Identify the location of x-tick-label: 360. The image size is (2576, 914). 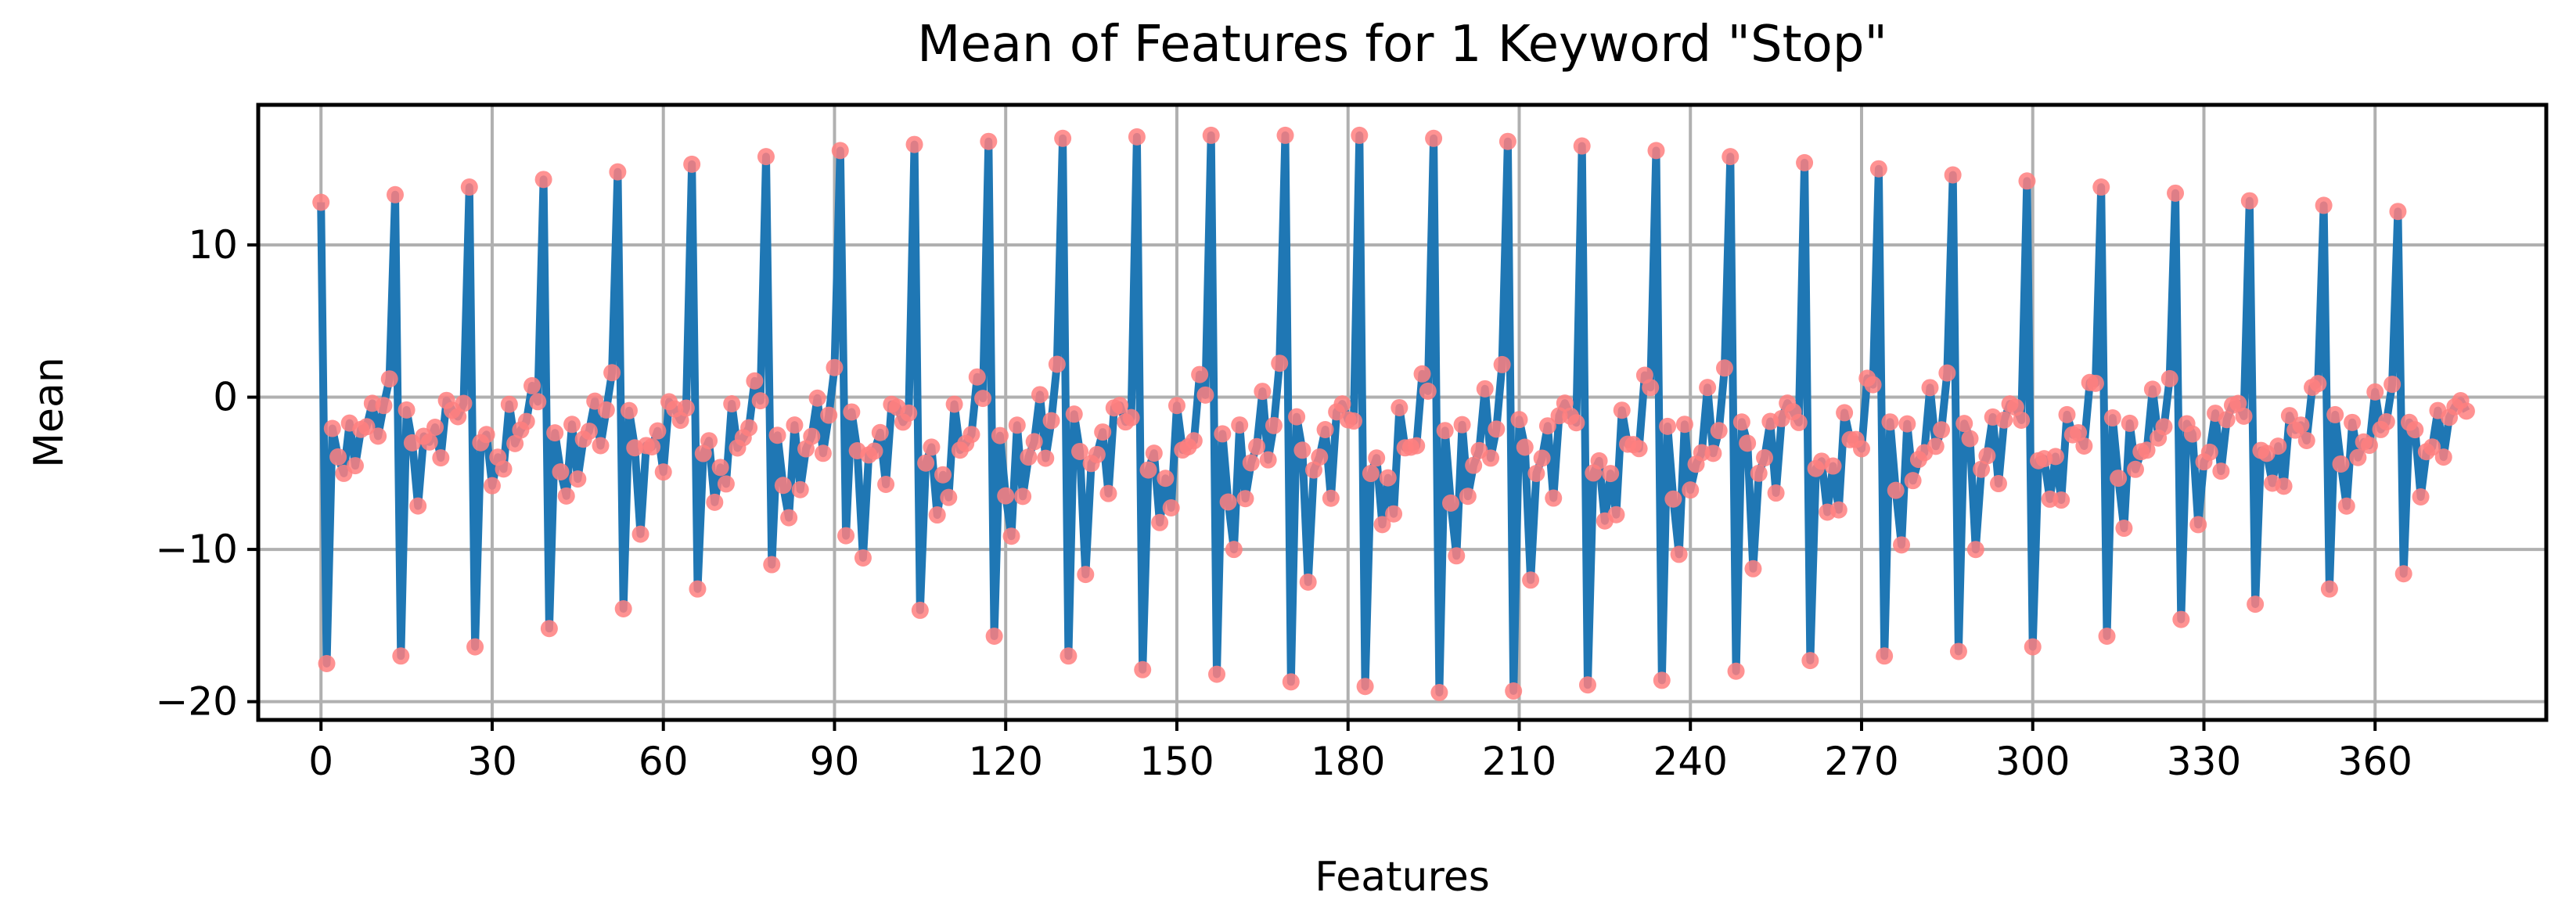
(2375, 761).